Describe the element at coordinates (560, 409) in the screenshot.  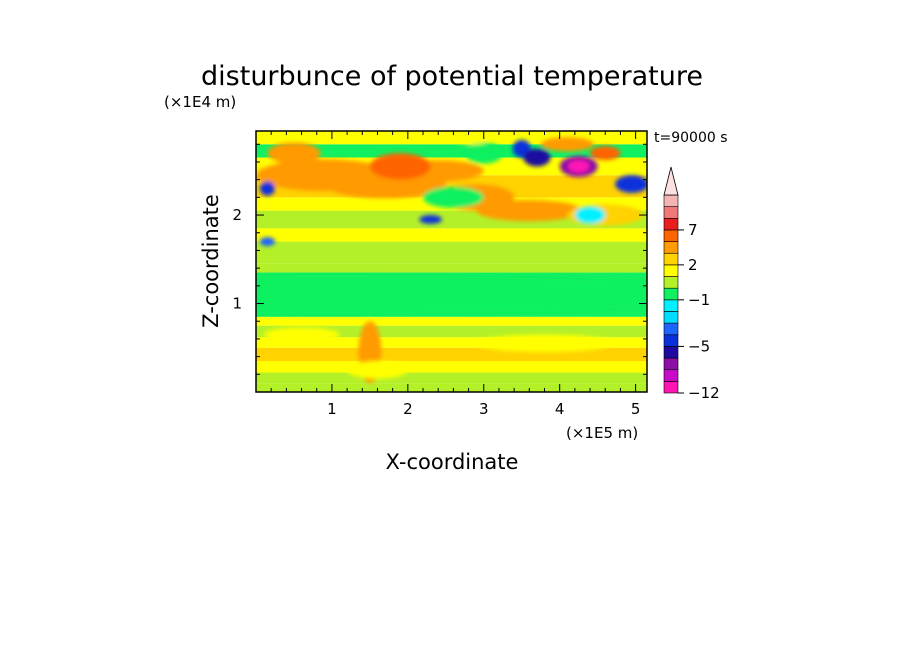
I see `x-tick-label: 4` at that location.